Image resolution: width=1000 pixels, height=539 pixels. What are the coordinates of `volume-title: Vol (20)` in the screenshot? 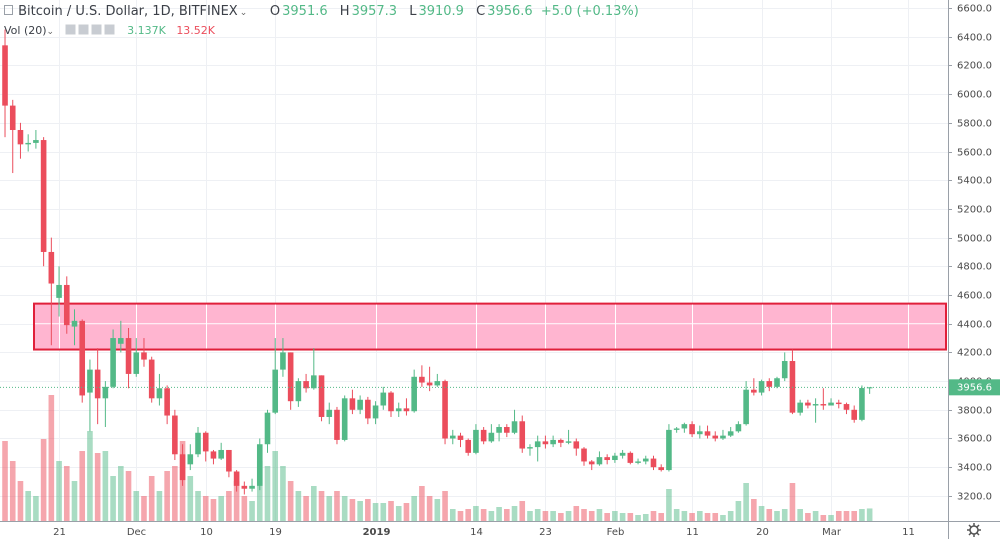 It's located at (25, 30).